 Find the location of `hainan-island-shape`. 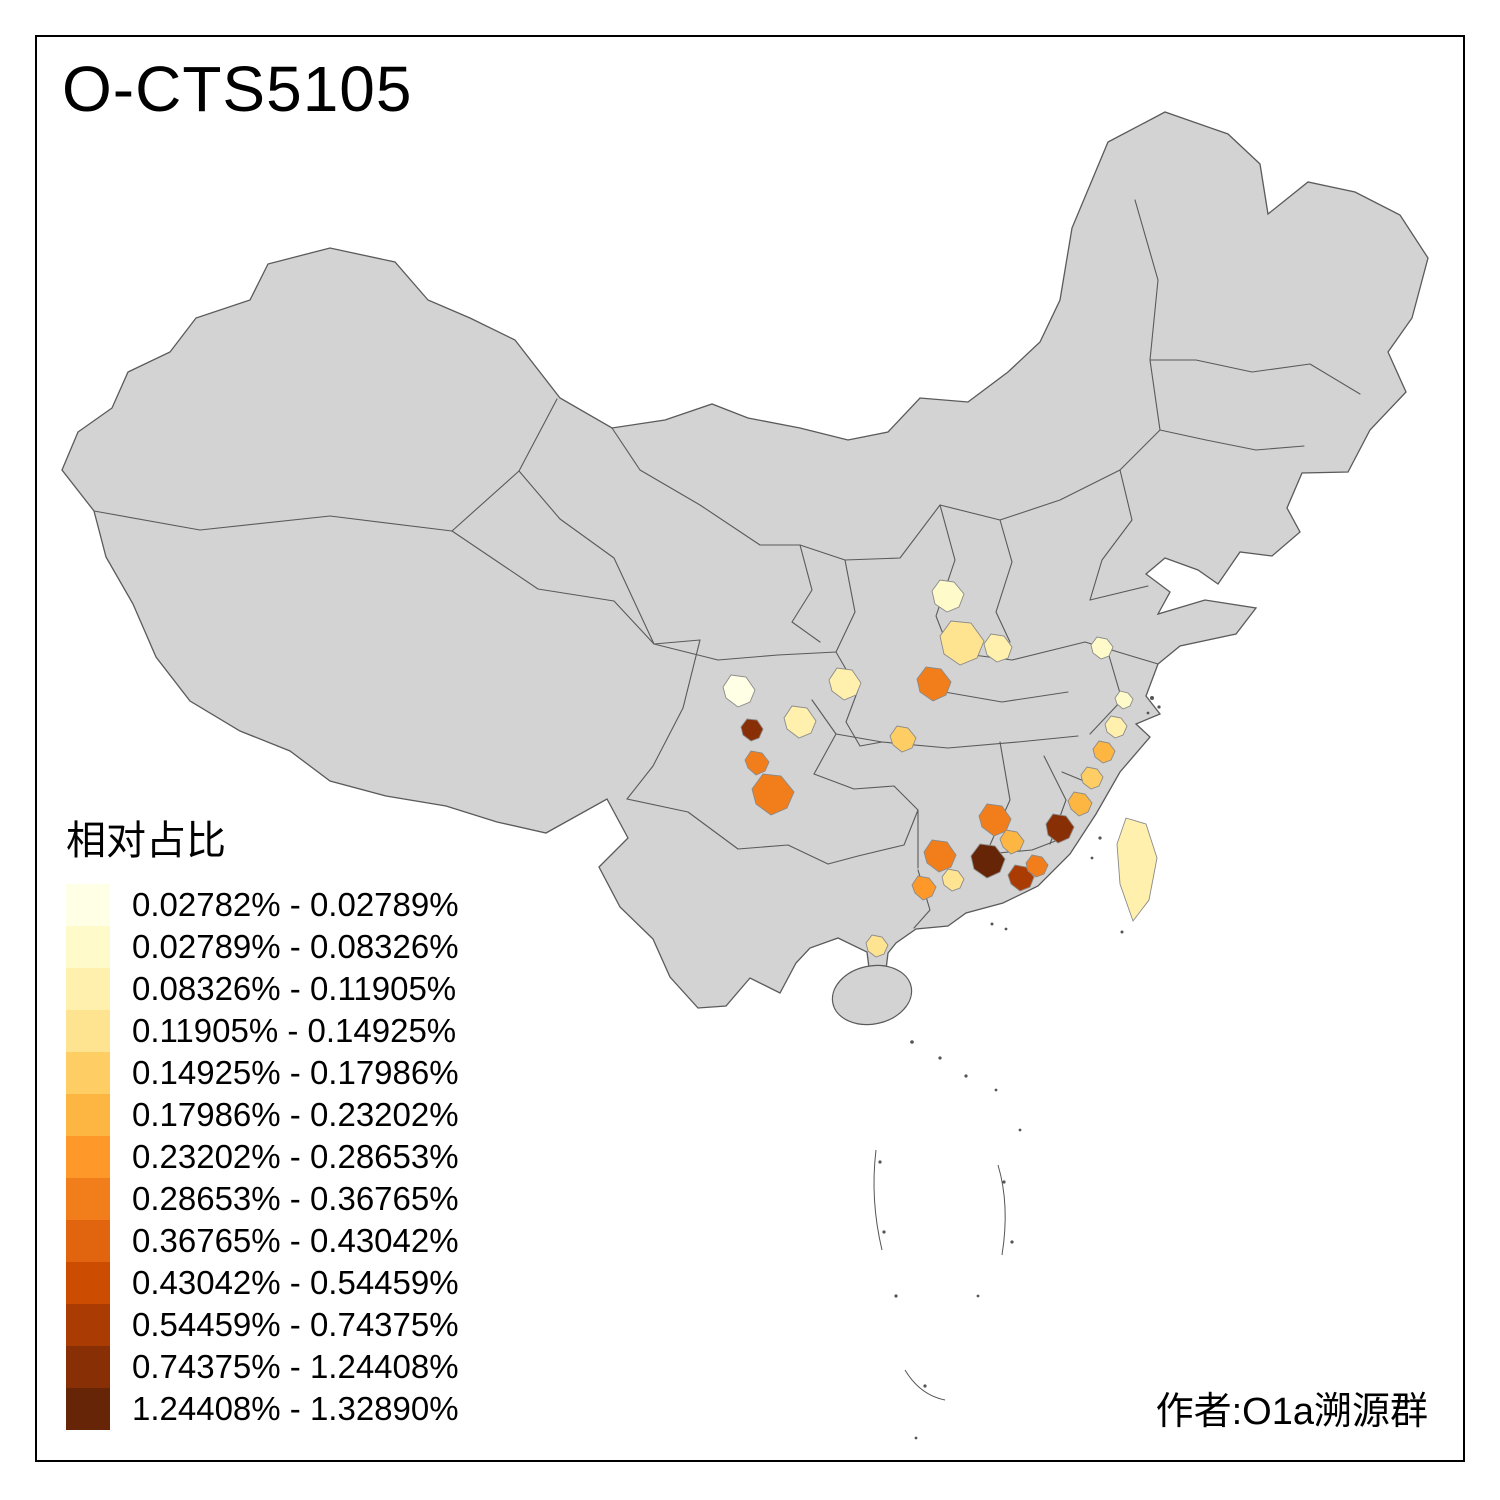

hainan-island-shape is located at coordinates (872, 994).